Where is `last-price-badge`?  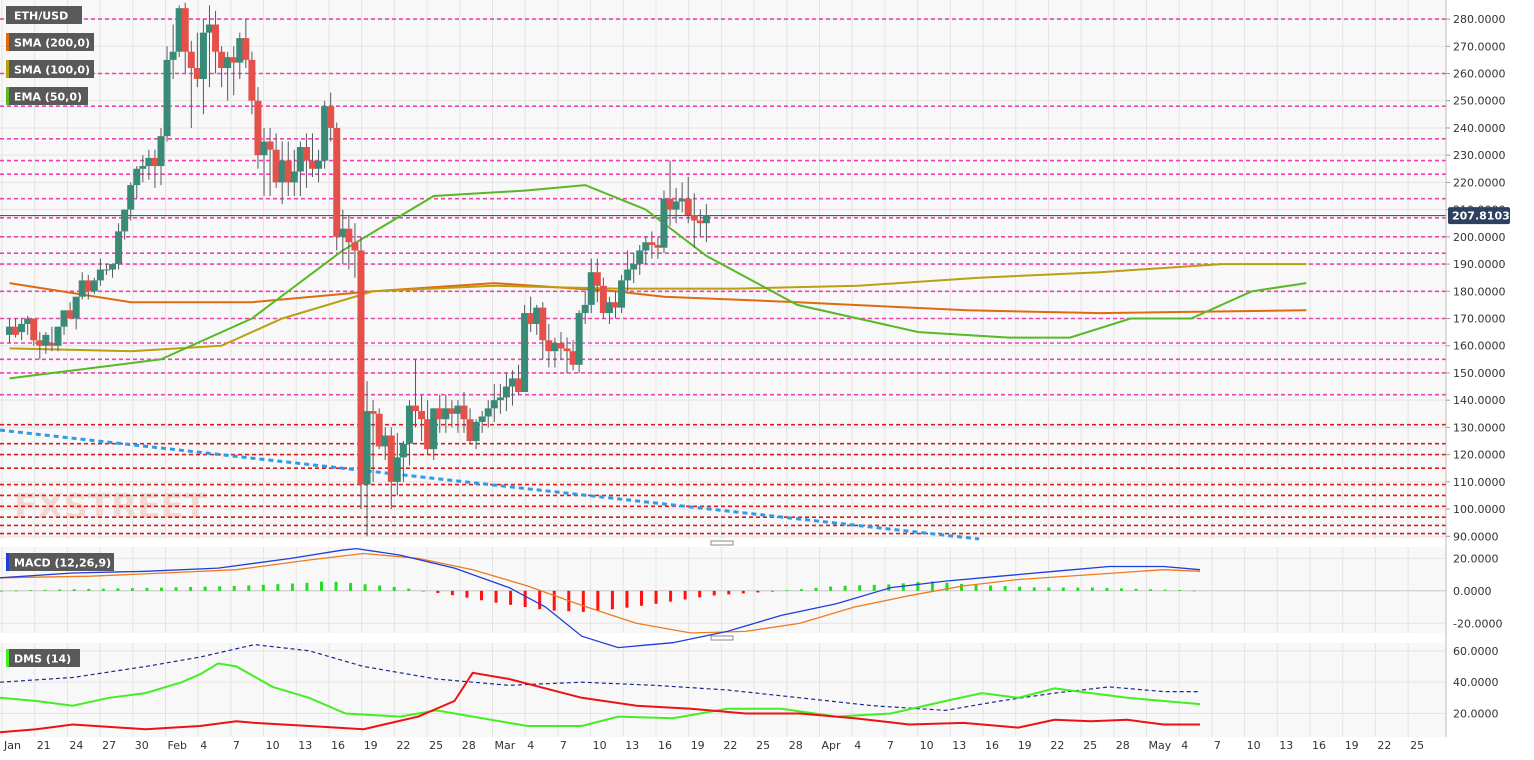 last-price-badge is located at coordinates (1479, 216).